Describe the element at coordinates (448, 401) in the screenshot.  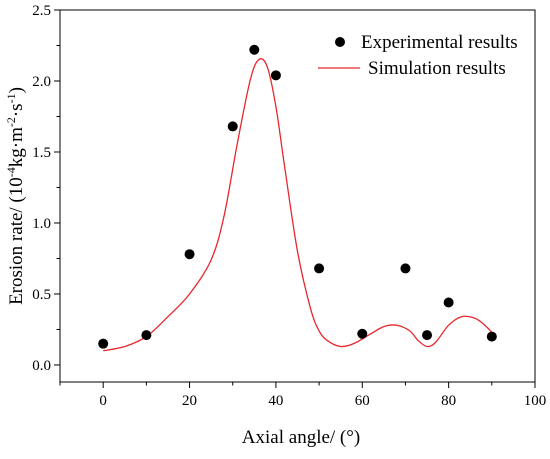
I see `x-tick-label: 80` at that location.